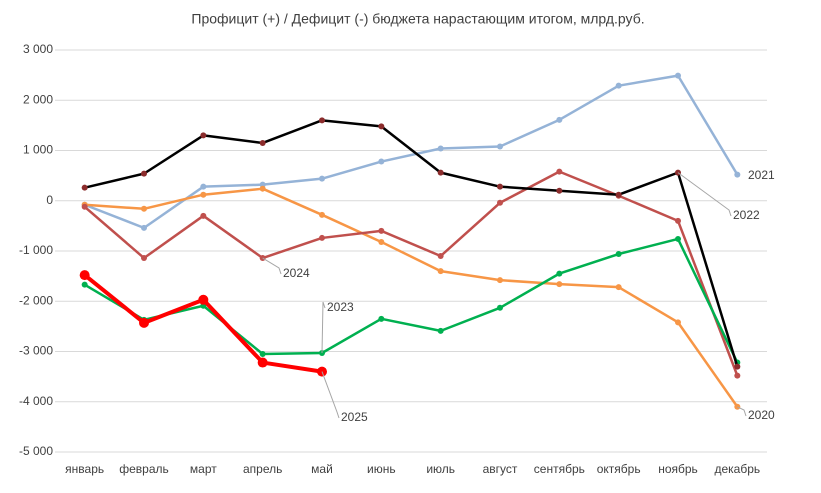 The image size is (821, 493). What do you see at coordinates (440, 469) in the screenshot?
I see `x-tick-label: июль` at bounding box center [440, 469].